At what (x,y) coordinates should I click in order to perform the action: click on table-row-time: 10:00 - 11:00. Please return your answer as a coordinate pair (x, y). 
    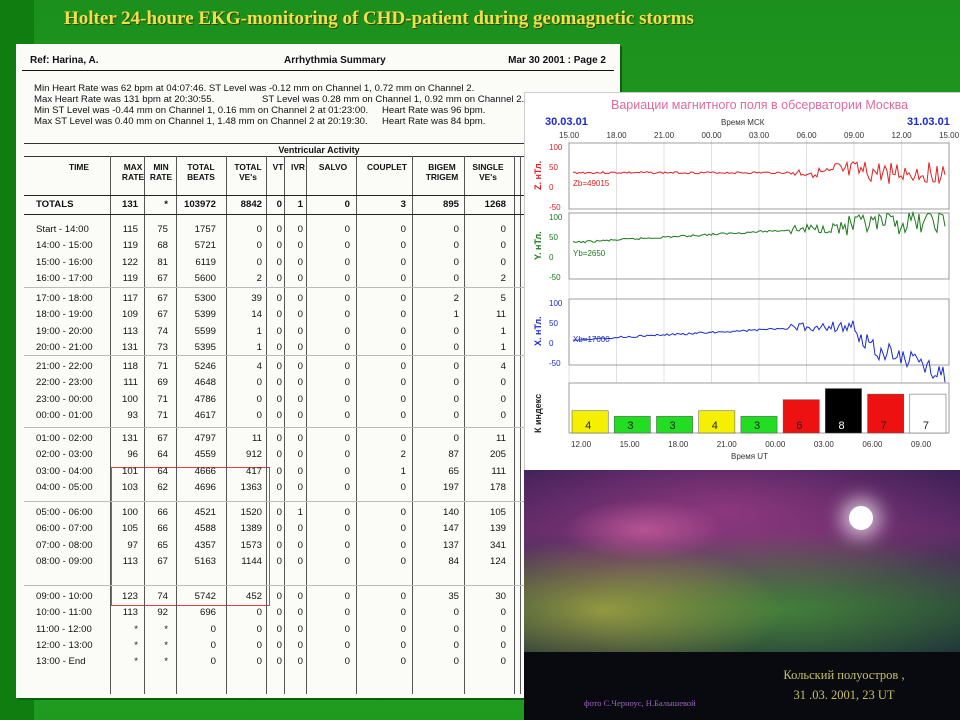
    Looking at the image, I should click on (64, 613).